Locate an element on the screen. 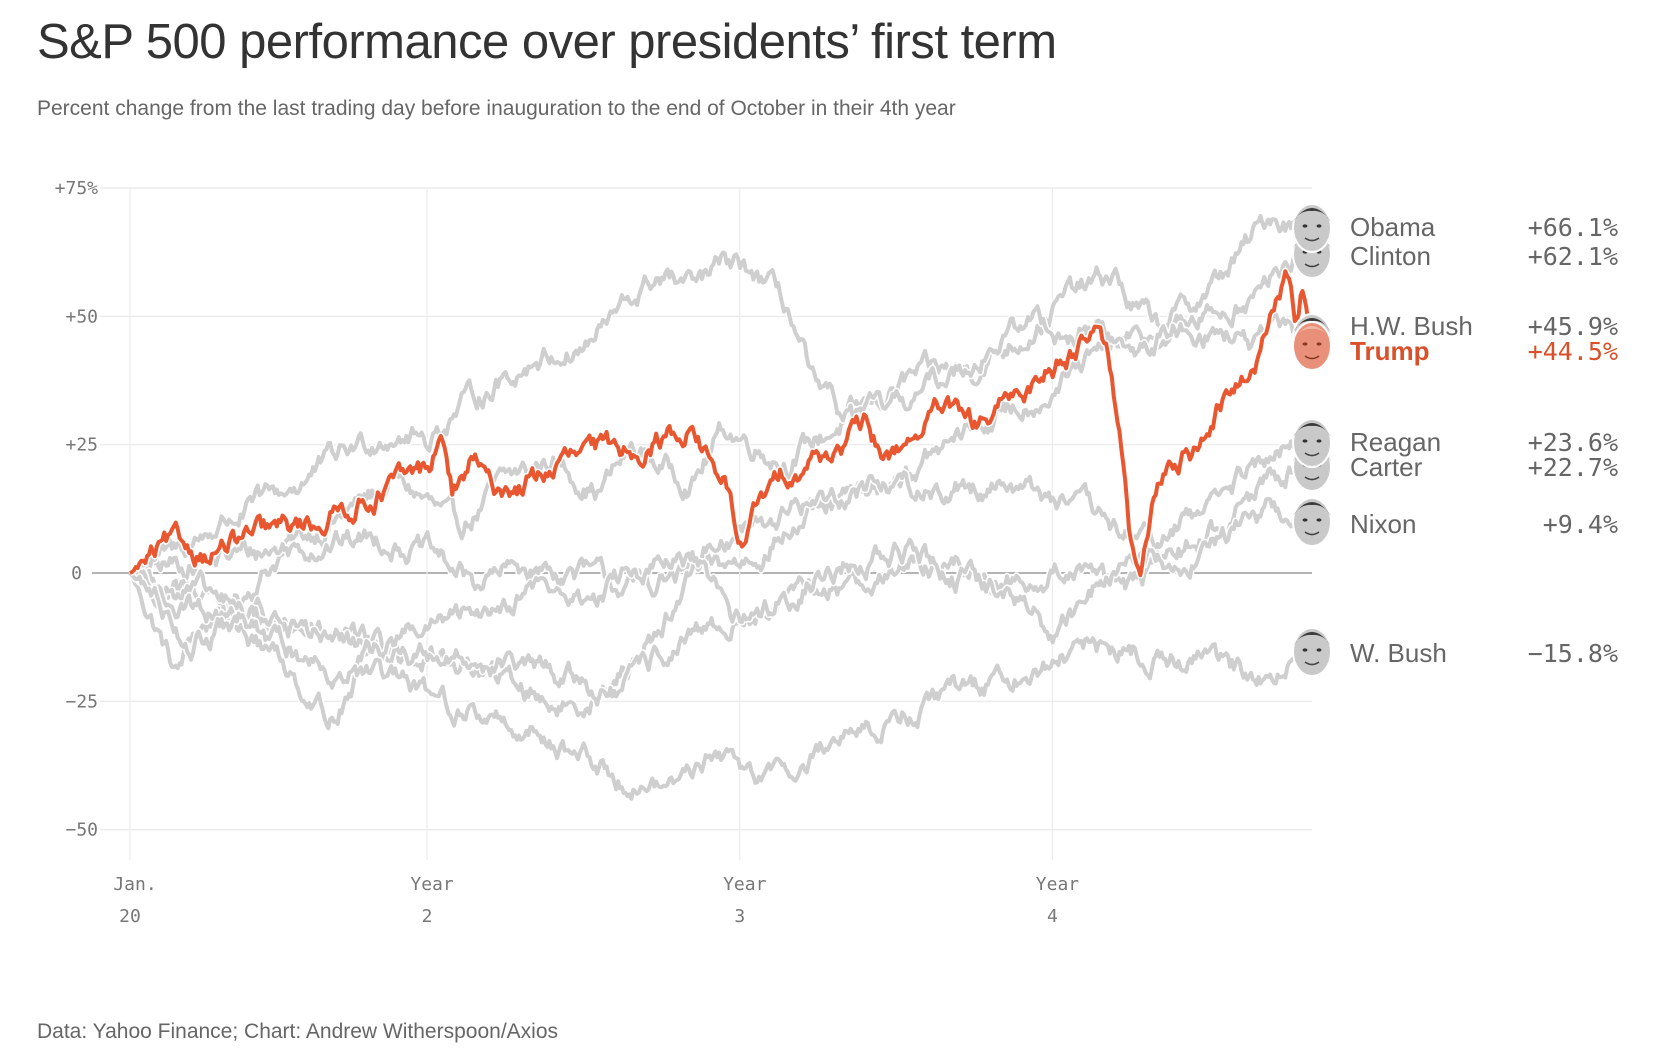  legend-name: Obama is located at coordinates (1393, 227).